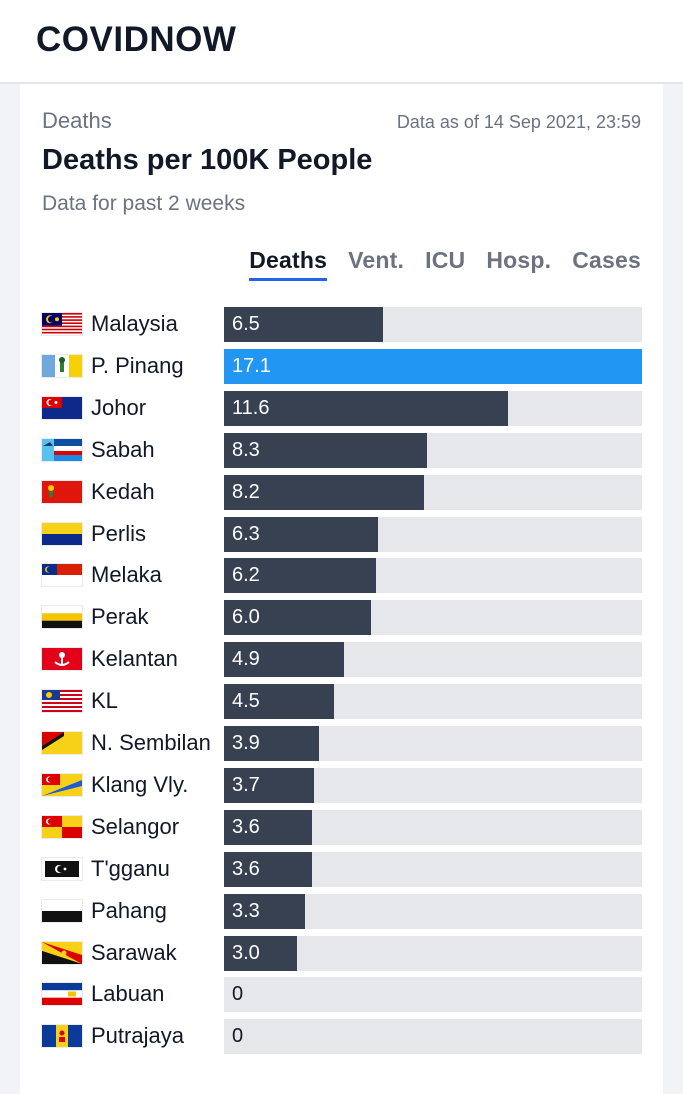 This screenshot has height=1094, width=683. I want to click on bar-row-kl: KL 4.5, so click(341, 702).